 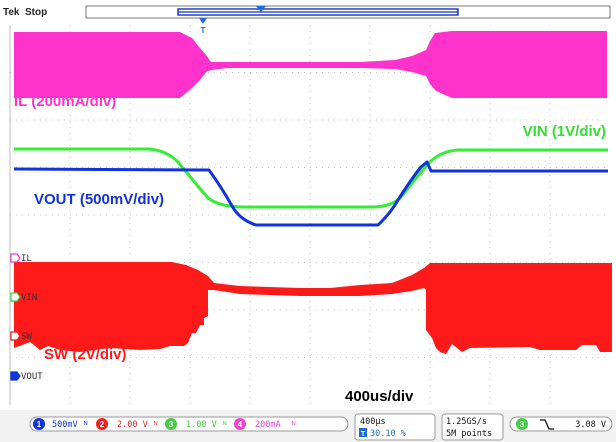 I want to click on ch2-readout: 2 2.00 V ᴺ, so click(x=127, y=424).